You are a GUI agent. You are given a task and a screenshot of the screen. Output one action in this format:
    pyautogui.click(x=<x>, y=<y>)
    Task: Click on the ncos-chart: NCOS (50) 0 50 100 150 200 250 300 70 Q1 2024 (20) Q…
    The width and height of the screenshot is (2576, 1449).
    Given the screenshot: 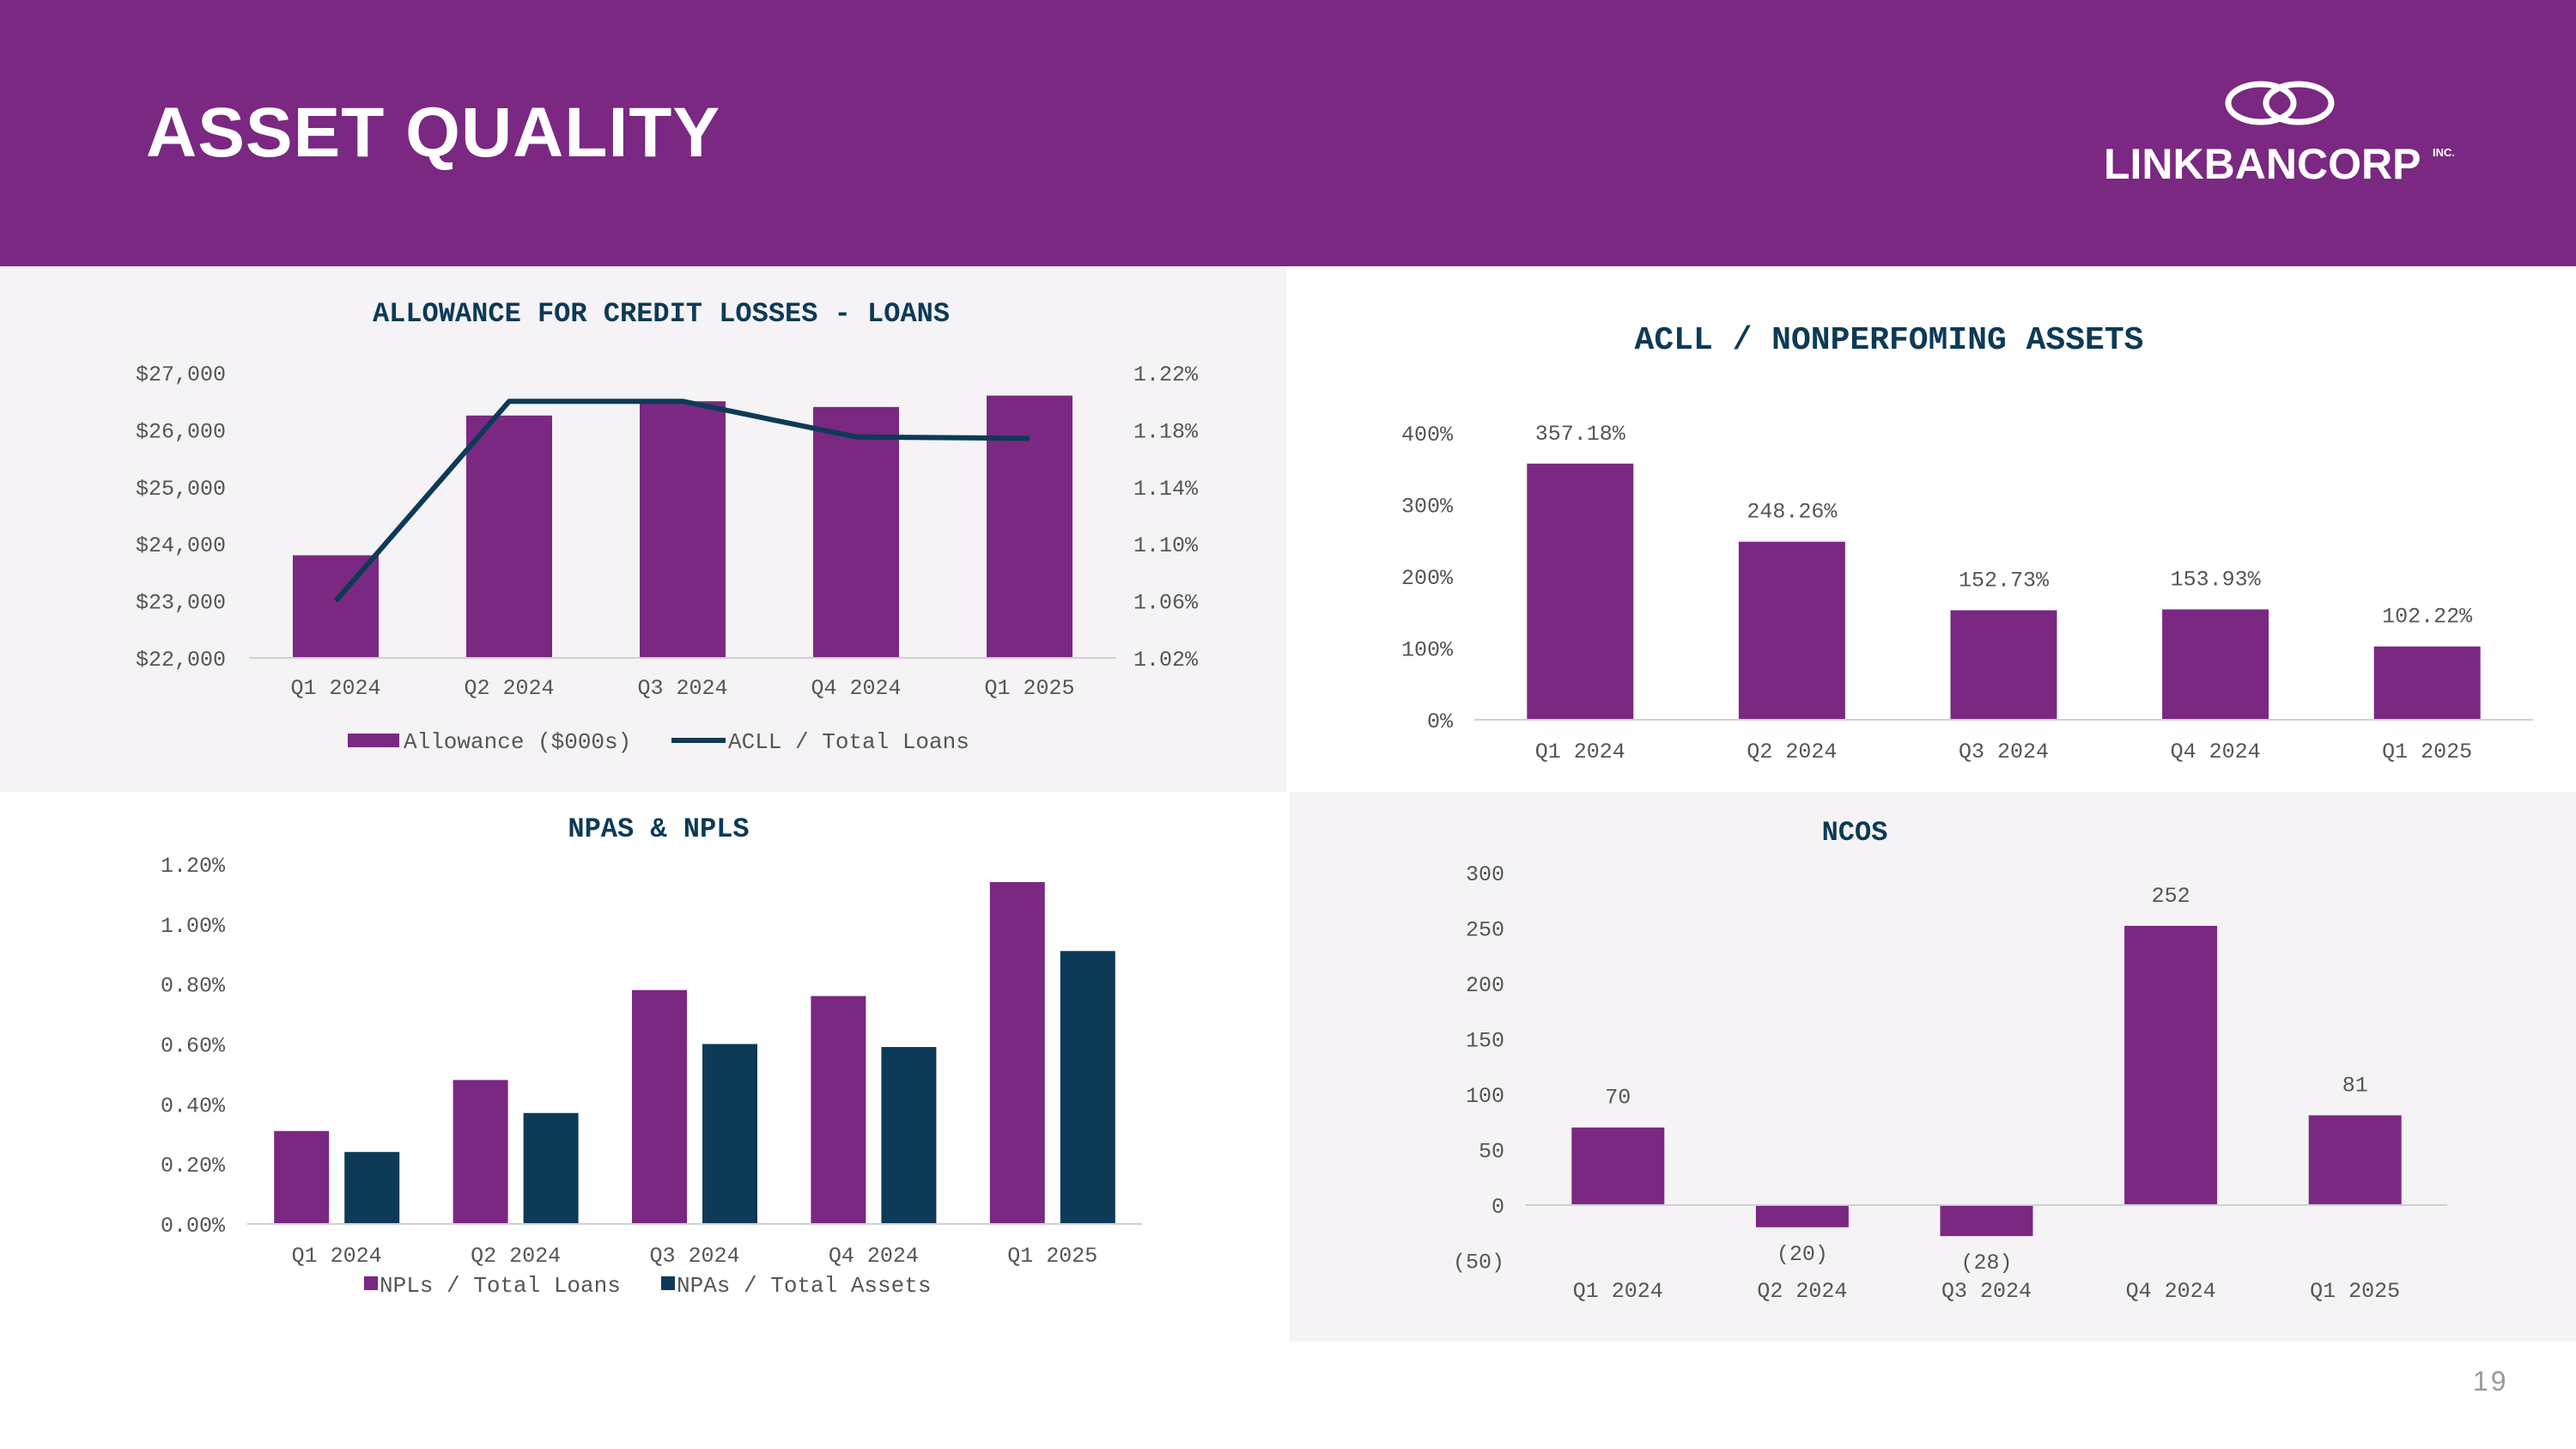 What is the action you would take?
    pyautogui.click(x=1950, y=1060)
    